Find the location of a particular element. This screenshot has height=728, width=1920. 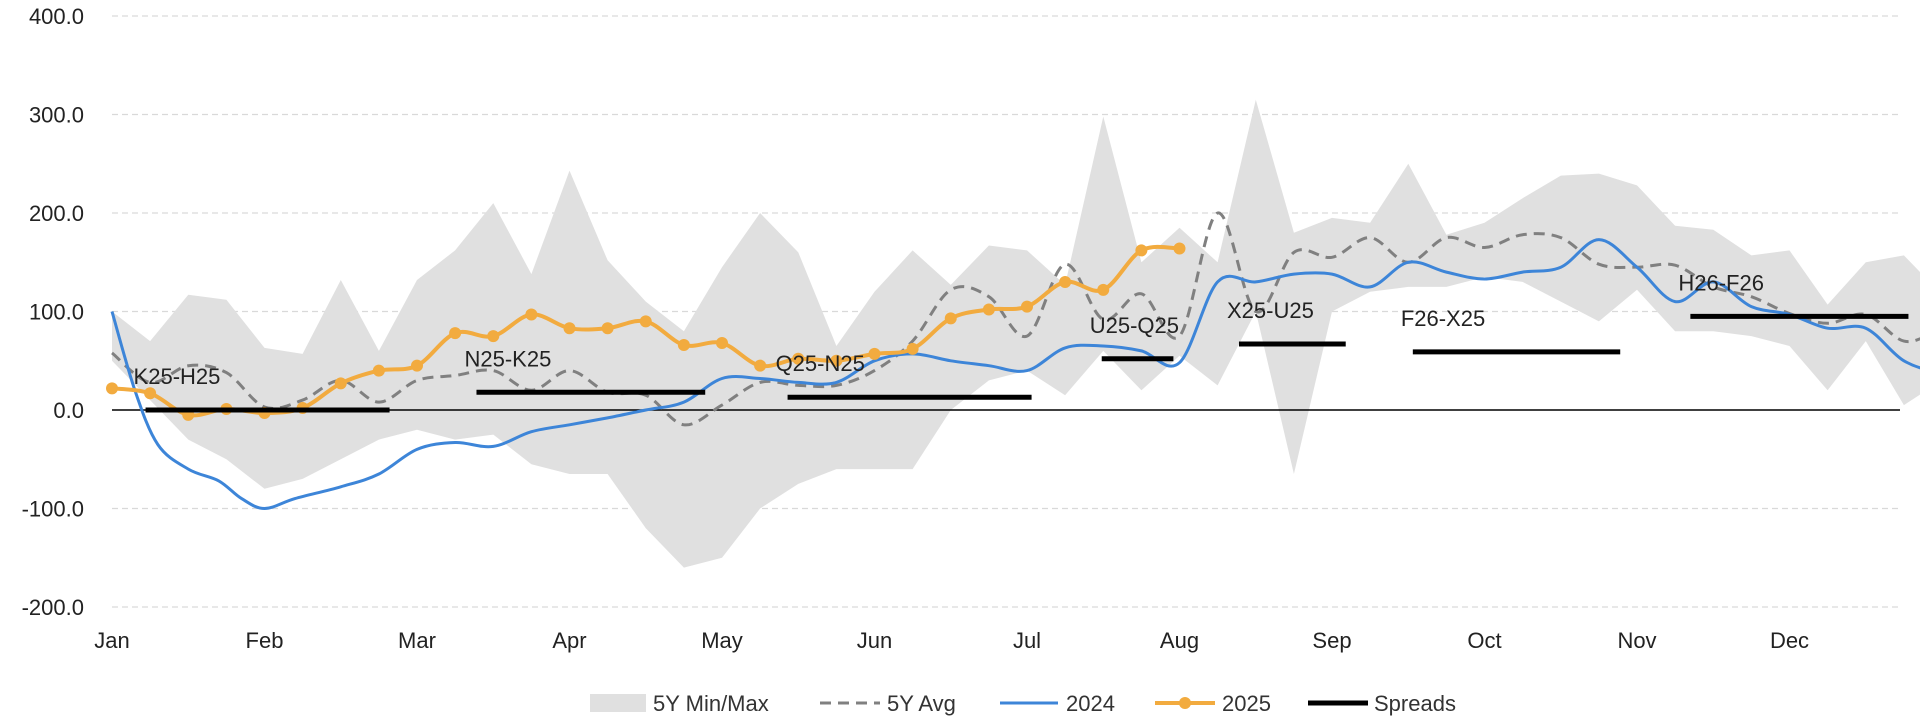

legend-label: 2025 is located at coordinates (1246, 703).